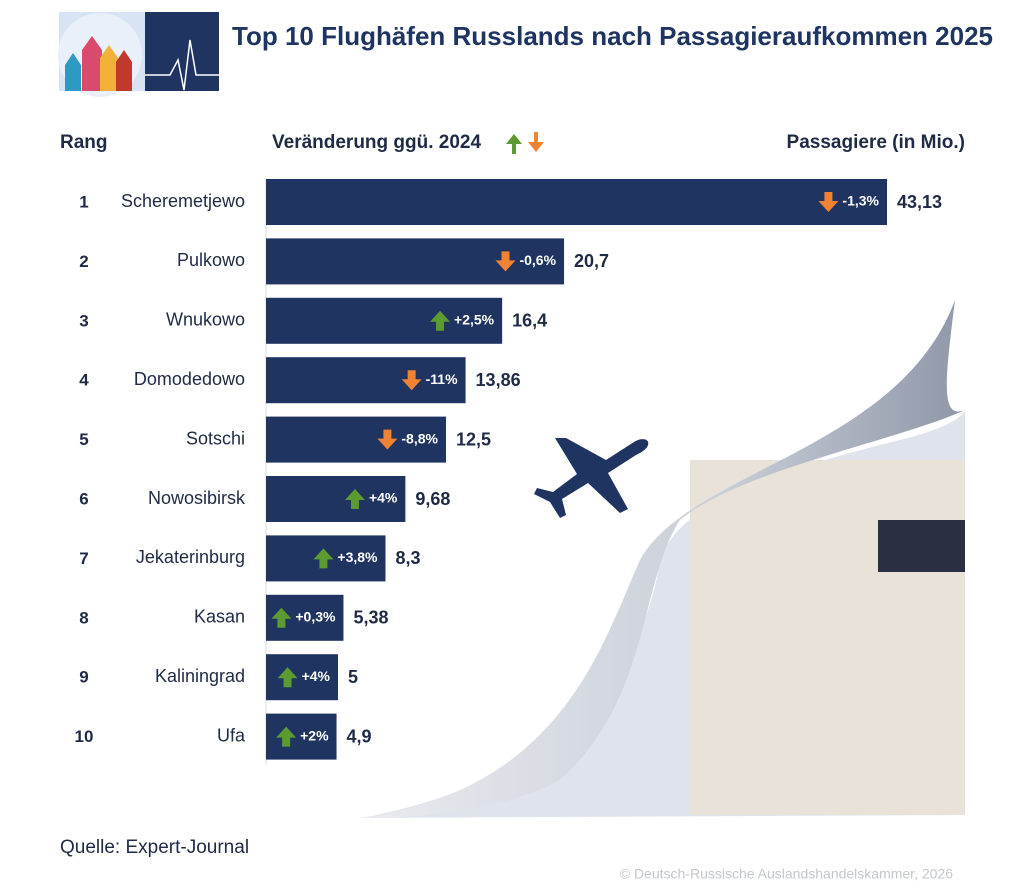 The width and height of the screenshot is (1024, 893). What do you see at coordinates (83, 498) in the screenshot?
I see `rank: 6` at bounding box center [83, 498].